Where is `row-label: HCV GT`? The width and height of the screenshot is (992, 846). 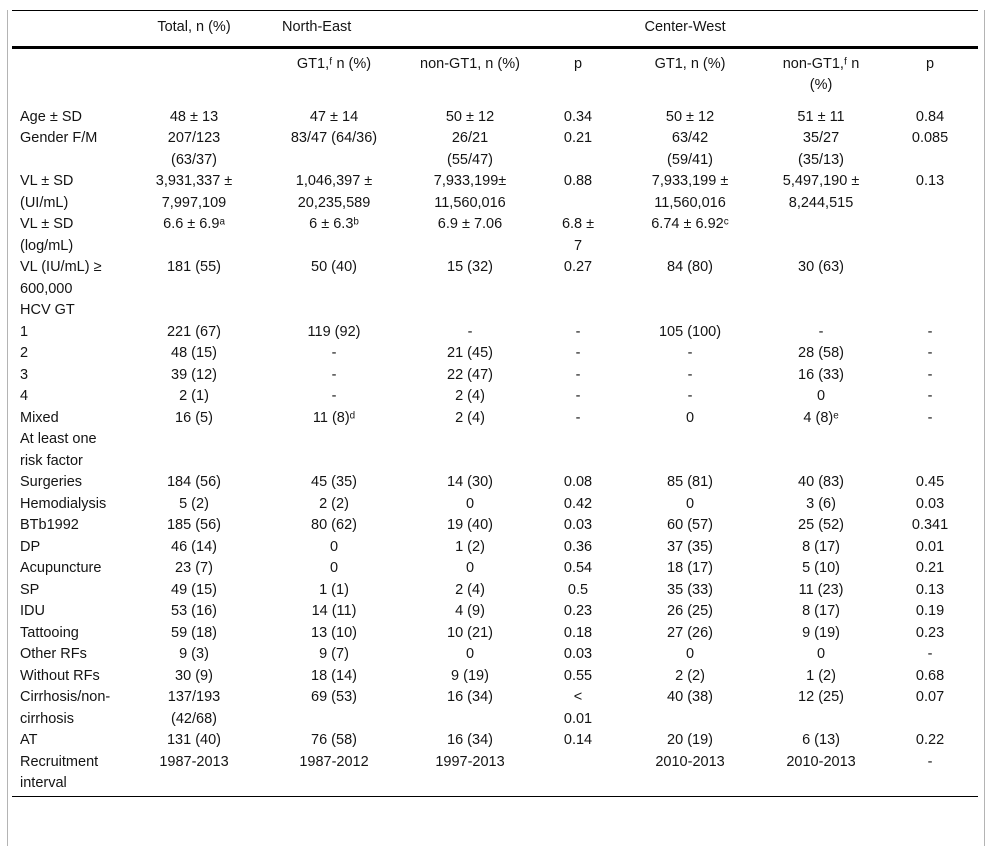 row-label: HCV GT is located at coordinates (47, 310).